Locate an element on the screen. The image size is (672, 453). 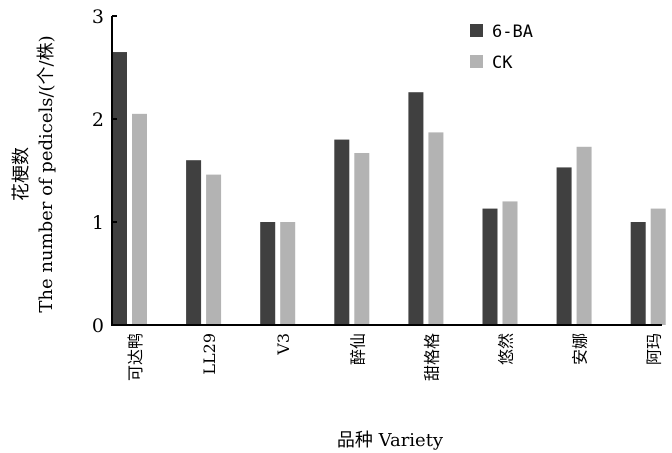
x-category-label: 悠然 is located at coordinates (506, 349).